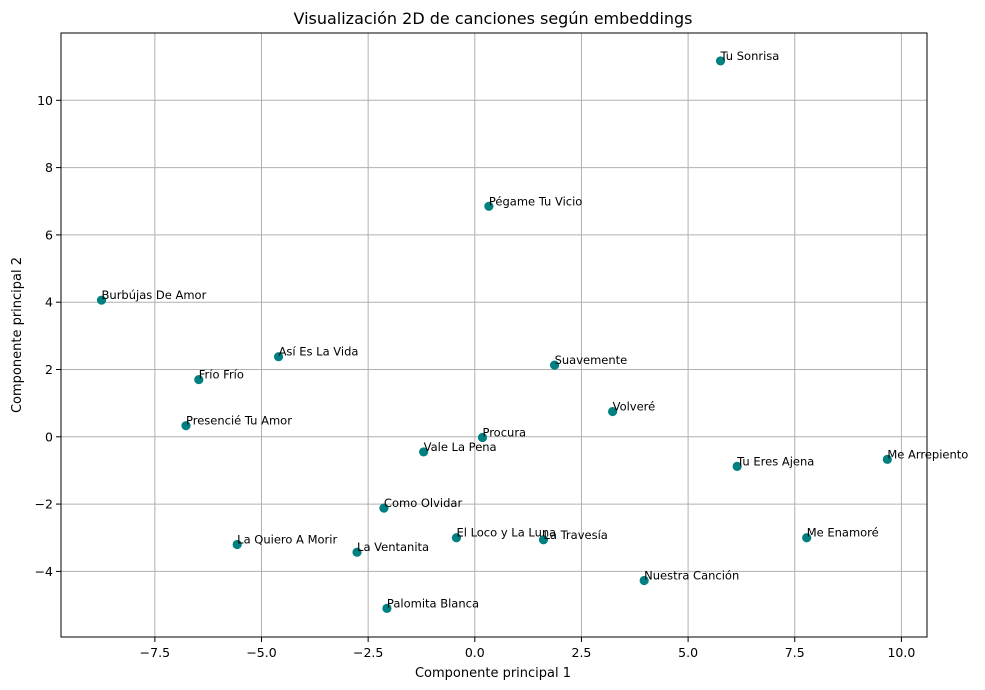 Image resolution: width=985 pixels, height=690 pixels. Describe the element at coordinates (750, 56) in the screenshot. I see `point-label: Tu Sonrisa` at that location.